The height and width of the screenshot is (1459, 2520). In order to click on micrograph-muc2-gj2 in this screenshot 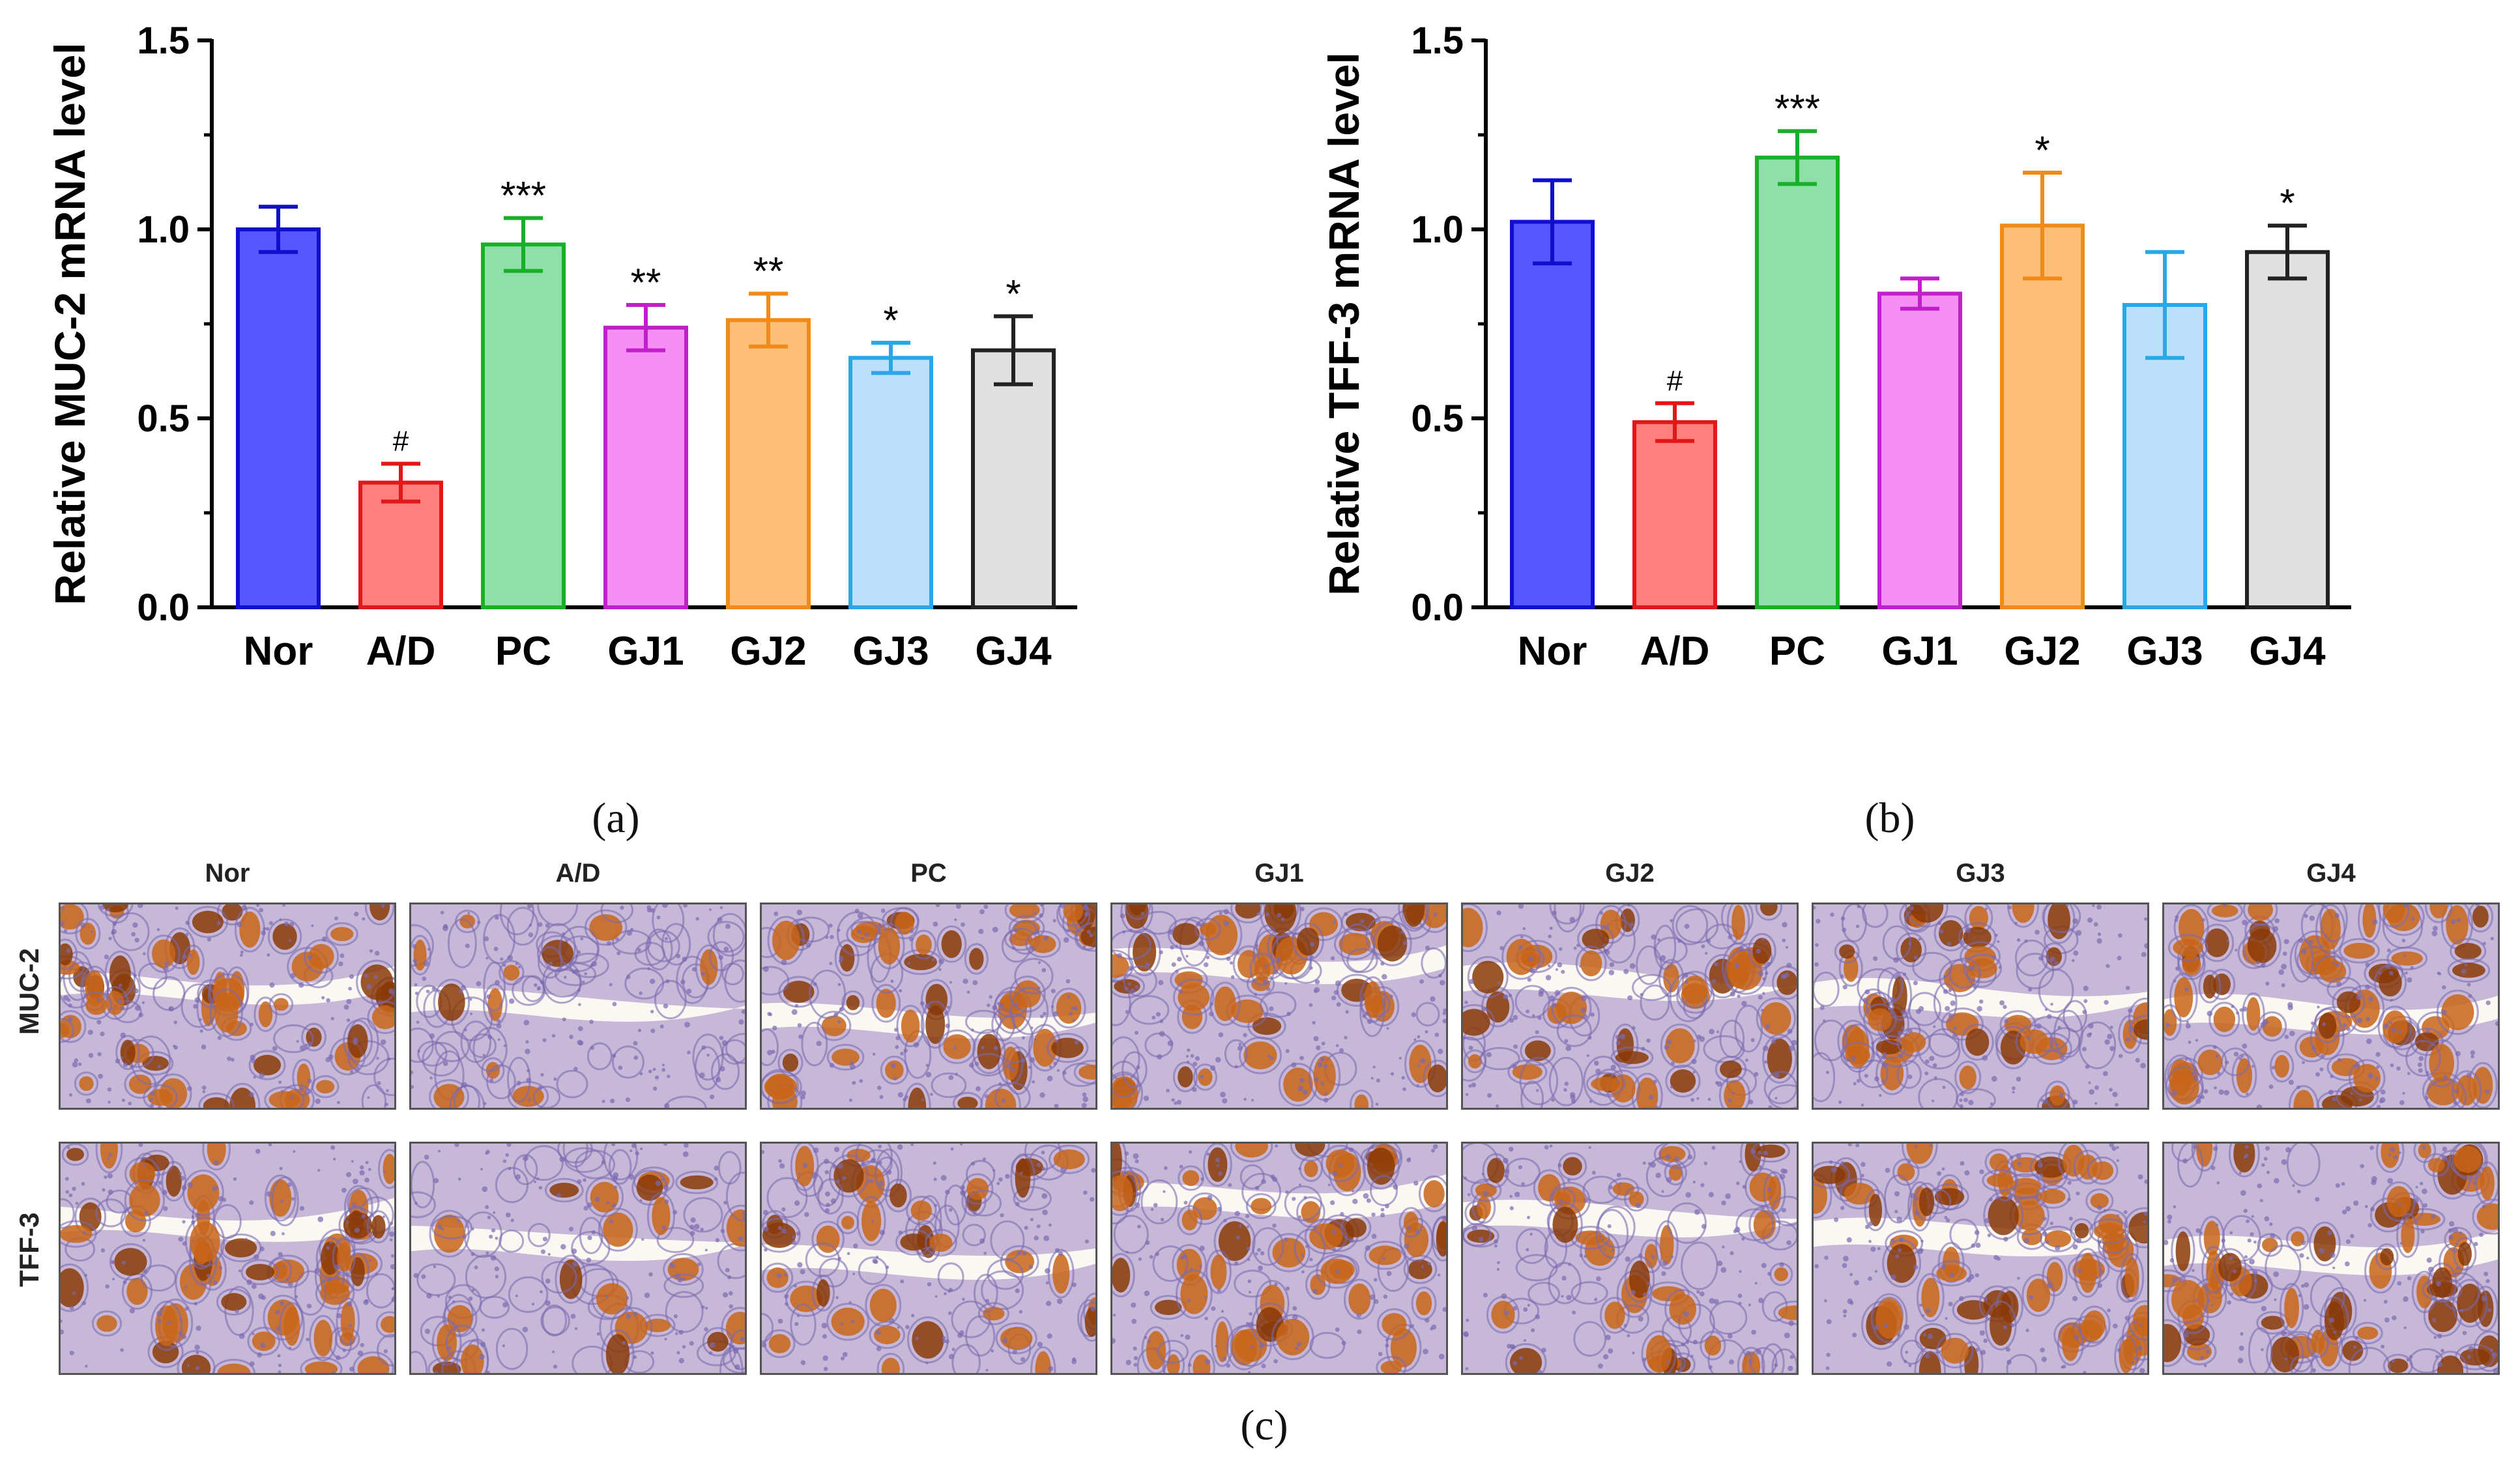, I will do `click(1630, 1007)`.